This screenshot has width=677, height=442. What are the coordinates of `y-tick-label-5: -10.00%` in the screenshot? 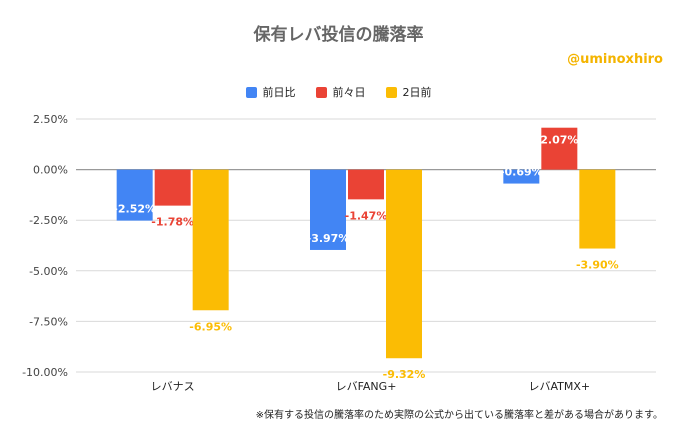 It's located at (45, 372).